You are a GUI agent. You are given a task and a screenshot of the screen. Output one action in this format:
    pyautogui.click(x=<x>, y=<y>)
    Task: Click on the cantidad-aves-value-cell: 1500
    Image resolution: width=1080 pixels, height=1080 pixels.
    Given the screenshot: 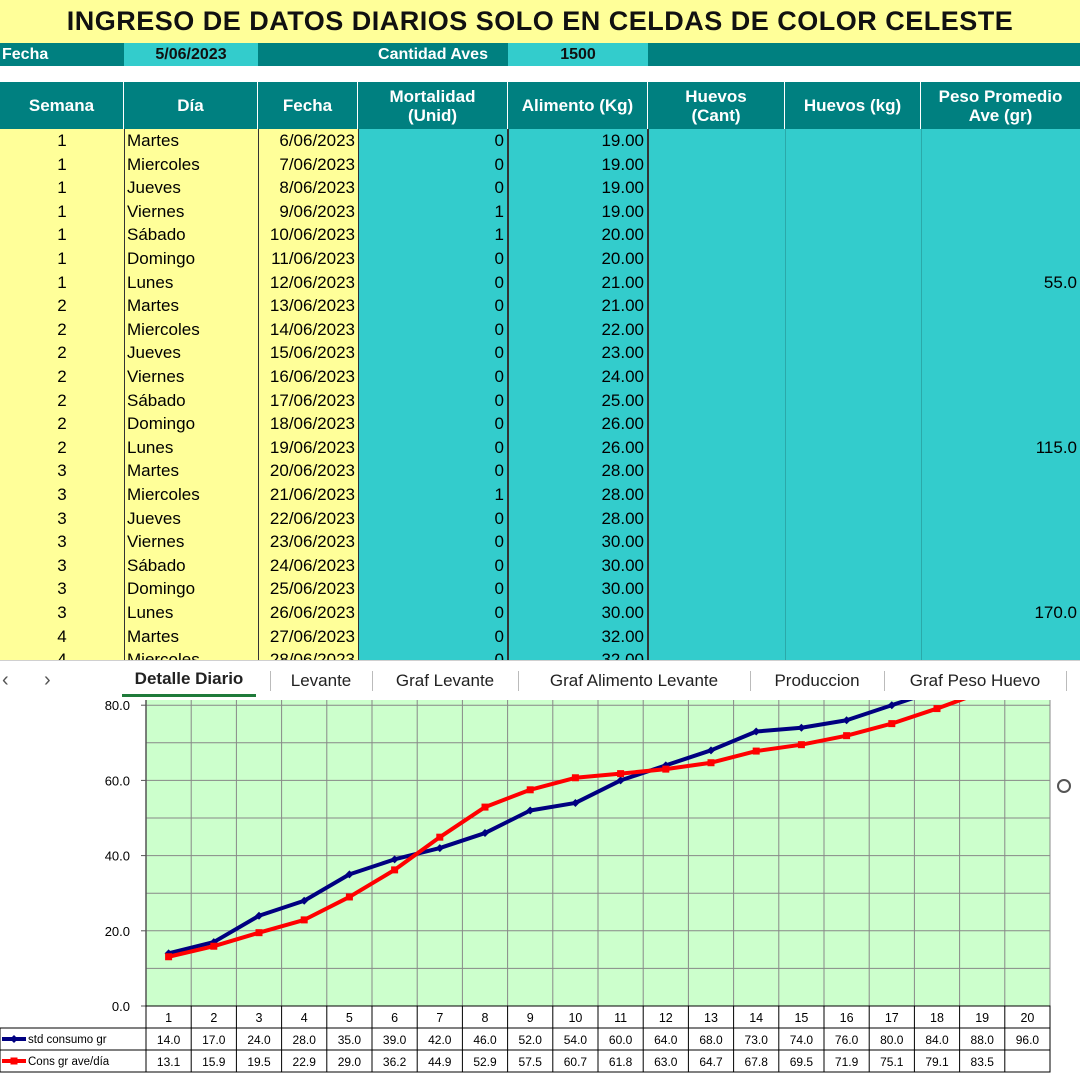 What is the action you would take?
    pyautogui.click(x=578, y=54)
    